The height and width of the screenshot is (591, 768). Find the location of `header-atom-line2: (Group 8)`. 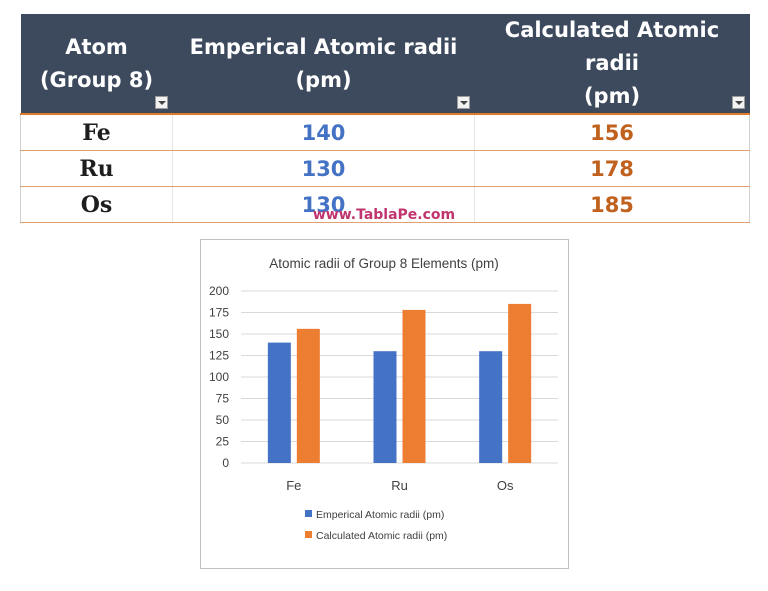

header-atom-line2: (Group 8) is located at coordinates (96, 79).